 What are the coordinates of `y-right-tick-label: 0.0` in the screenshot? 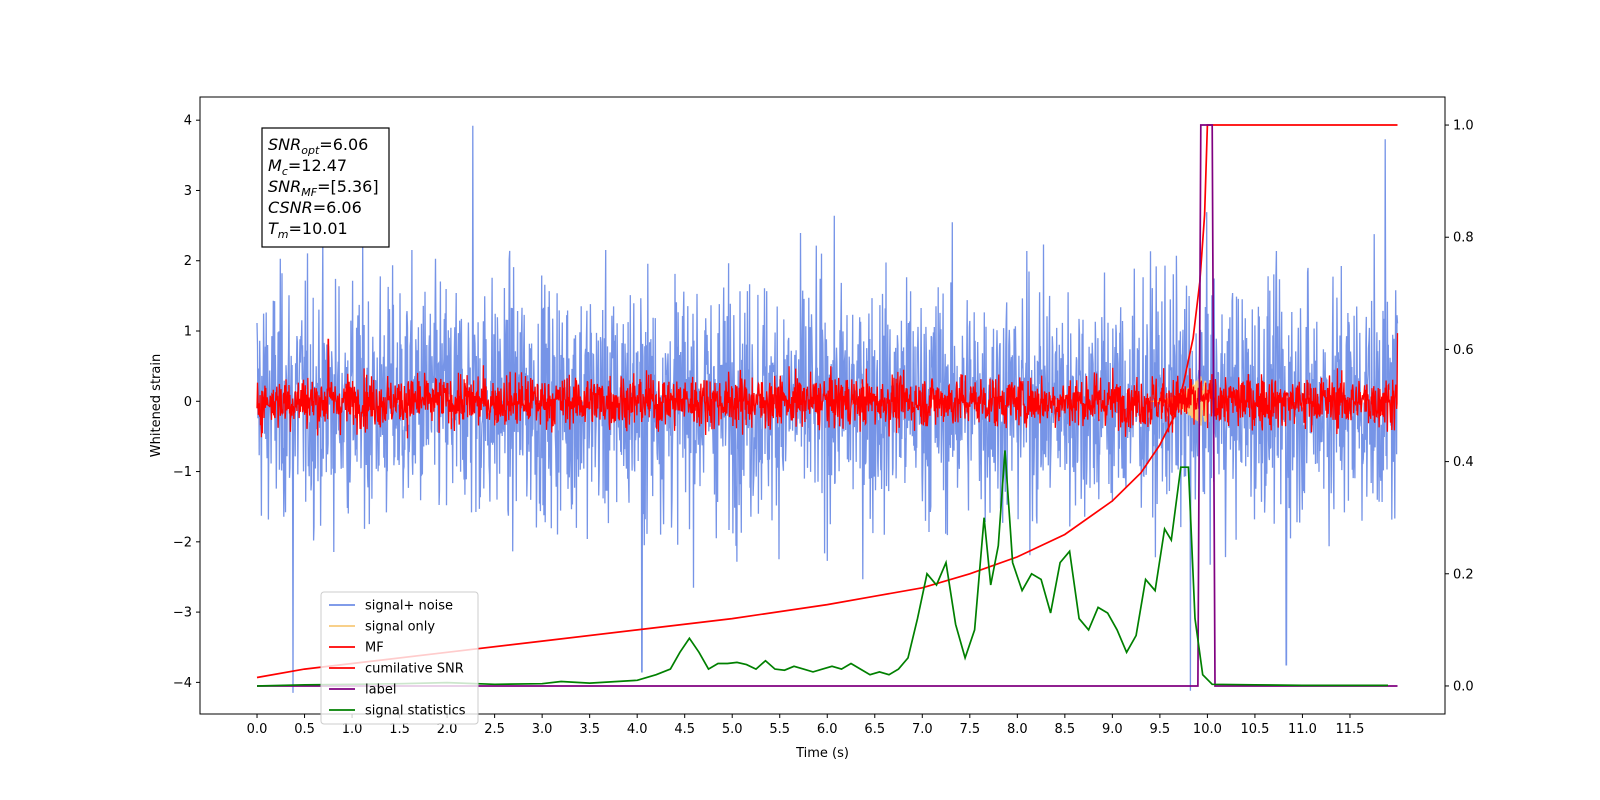 It's located at (1463, 686).